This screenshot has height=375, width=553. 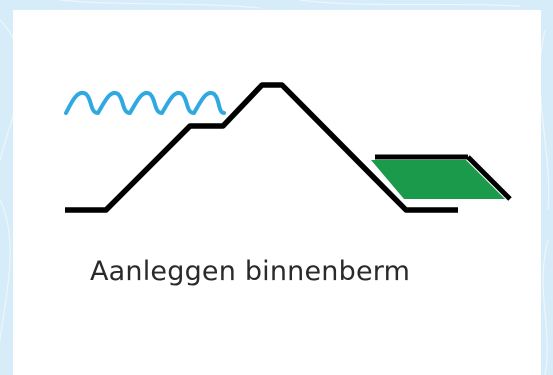 I want to click on berm-slope-line, so click(x=489, y=178).